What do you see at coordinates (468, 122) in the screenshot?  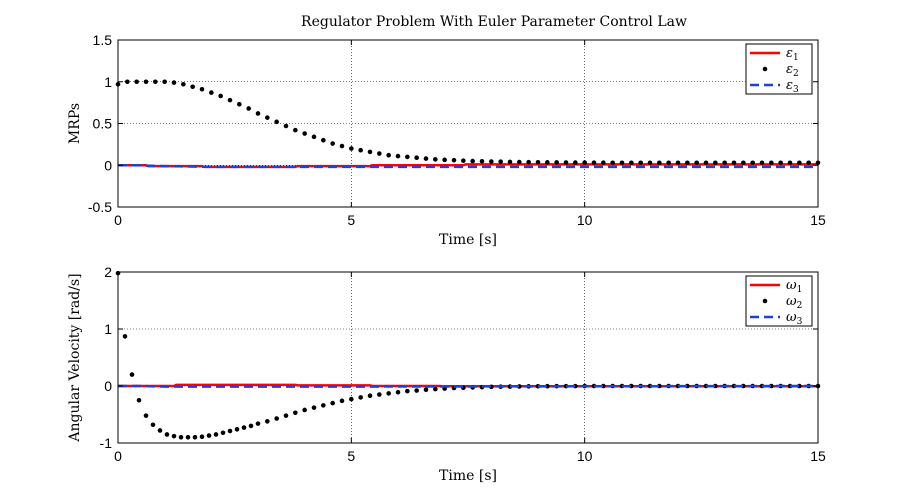 I see `series-ε2` at bounding box center [468, 122].